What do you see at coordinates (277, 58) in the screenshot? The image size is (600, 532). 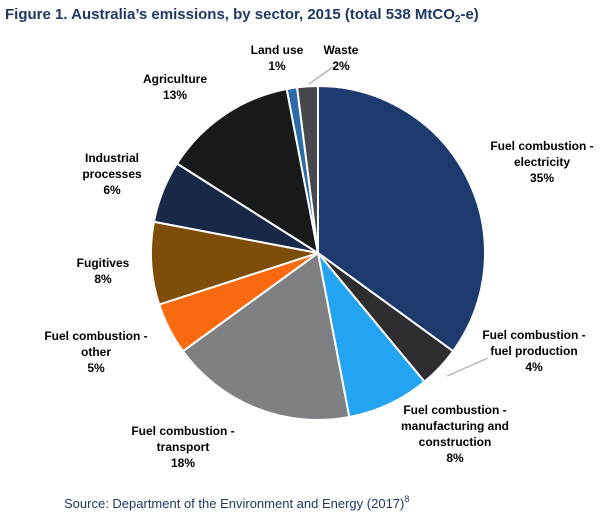 I see `slice-label-land-use: Land use 1%` at bounding box center [277, 58].